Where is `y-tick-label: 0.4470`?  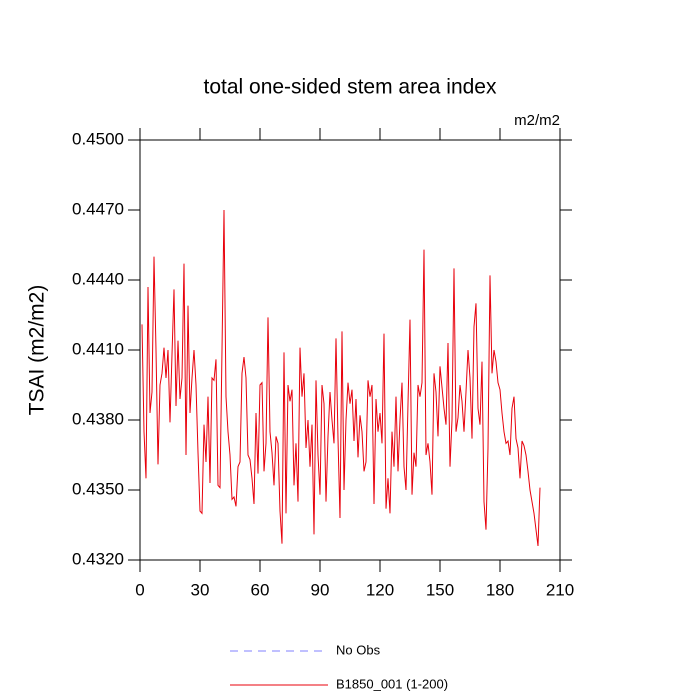
y-tick-label: 0.4470 is located at coordinates (98, 208).